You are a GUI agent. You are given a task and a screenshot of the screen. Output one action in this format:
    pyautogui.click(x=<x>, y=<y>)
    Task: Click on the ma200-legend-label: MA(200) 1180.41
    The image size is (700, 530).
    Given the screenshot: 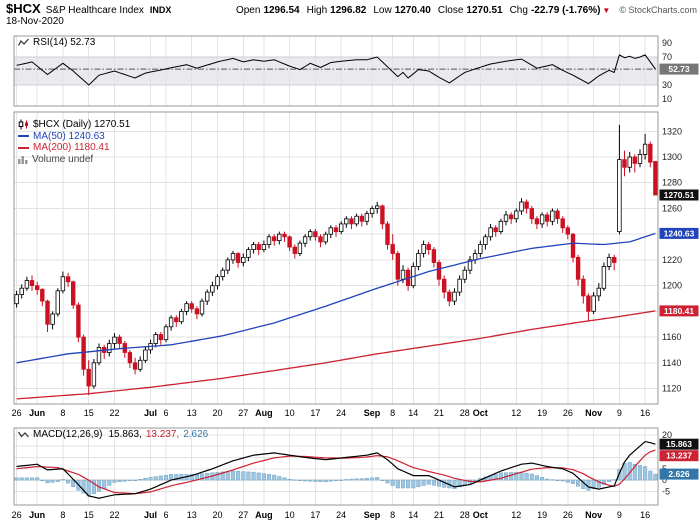 What is the action you would take?
    pyautogui.click(x=71, y=147)
    